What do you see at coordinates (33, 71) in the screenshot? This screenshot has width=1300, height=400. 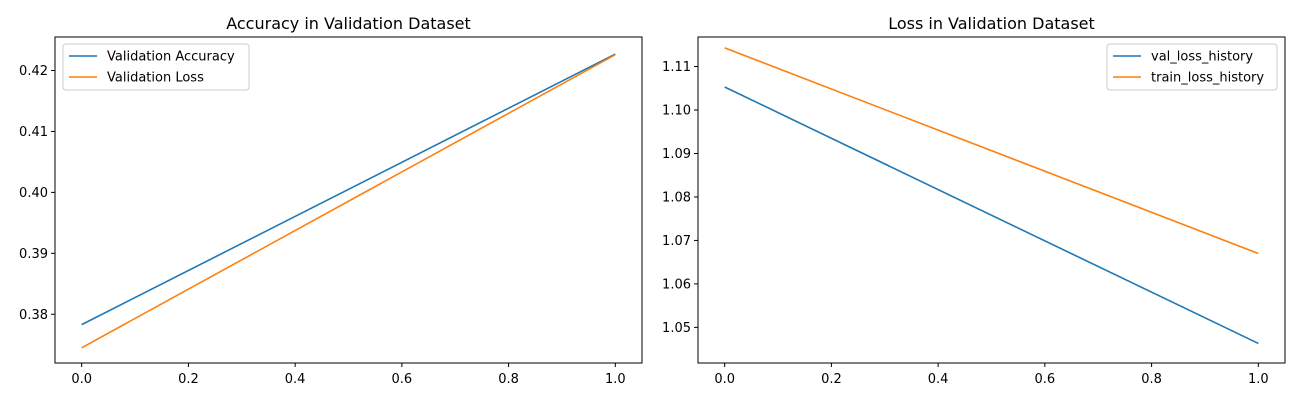 I see `y-tick-label: 0.42` at bounding box center [33, 71].